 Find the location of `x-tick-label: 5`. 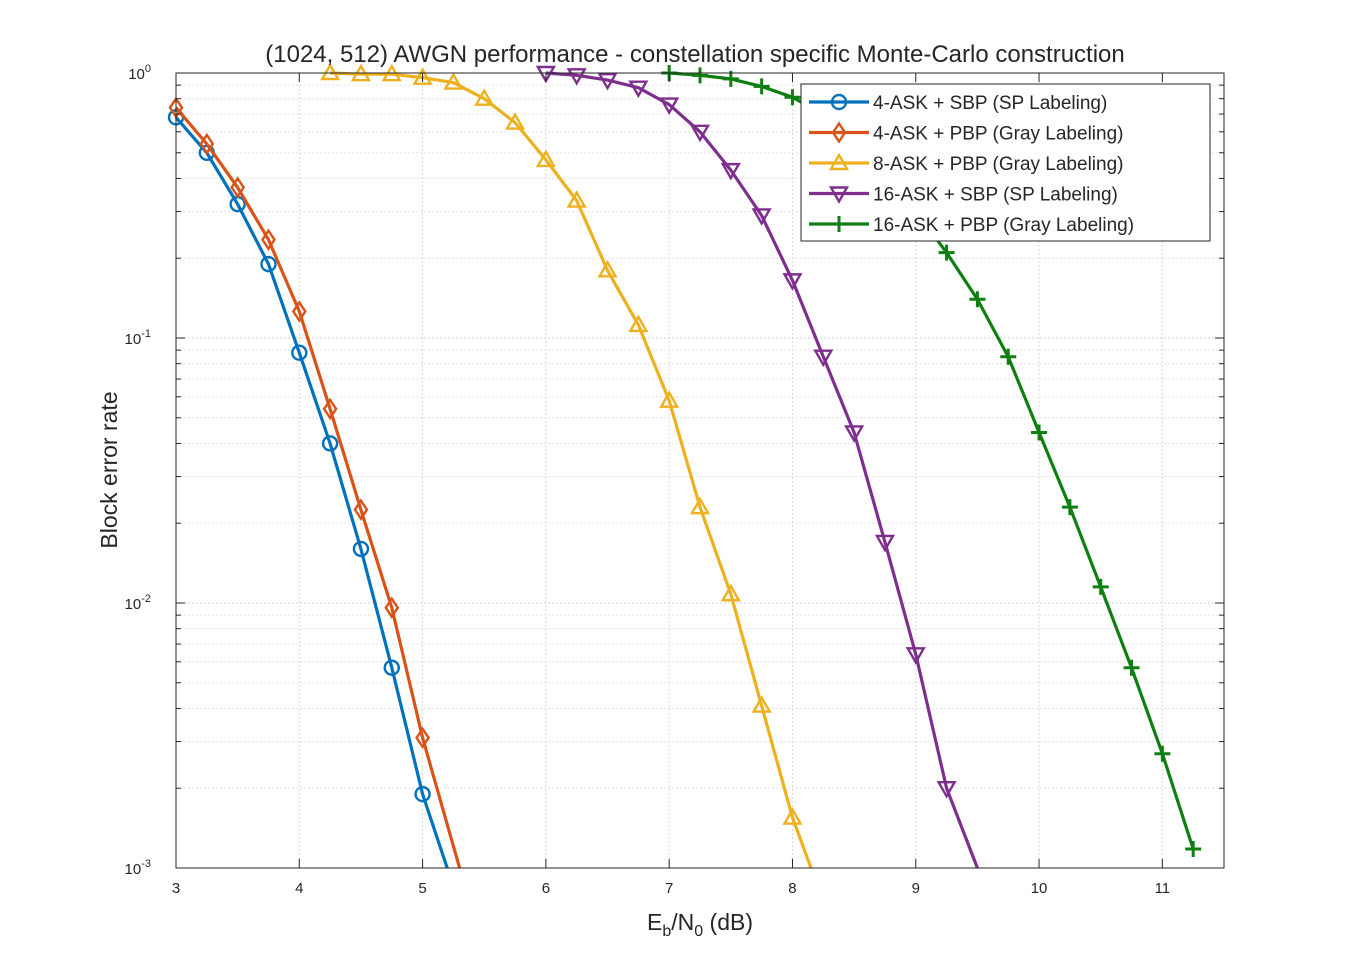

x-tick-label: 5 is located at coordinates (422, 888).